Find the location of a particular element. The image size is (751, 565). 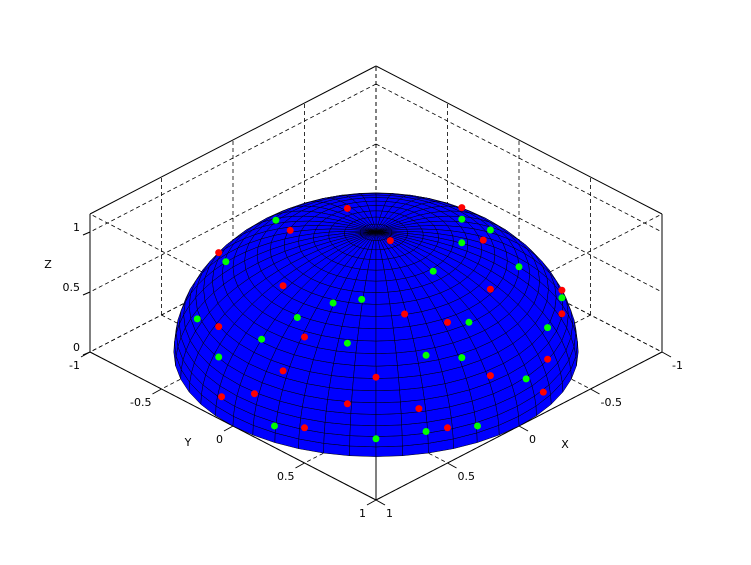

x-tick-label: 0 is located at coordinates (532, 439).